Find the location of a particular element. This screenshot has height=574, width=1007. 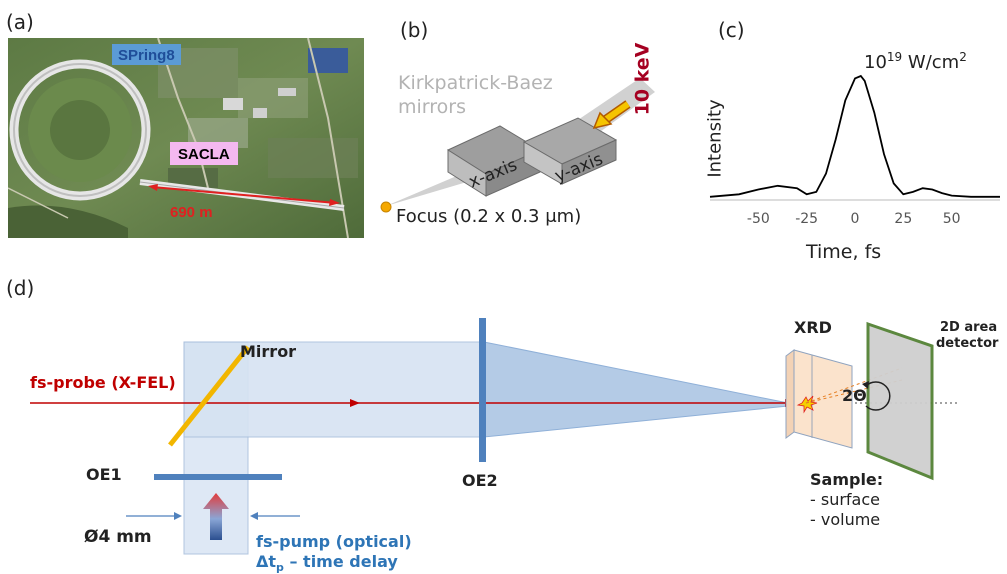

panel-label-d: (d) is located at coordinates (20, 288).